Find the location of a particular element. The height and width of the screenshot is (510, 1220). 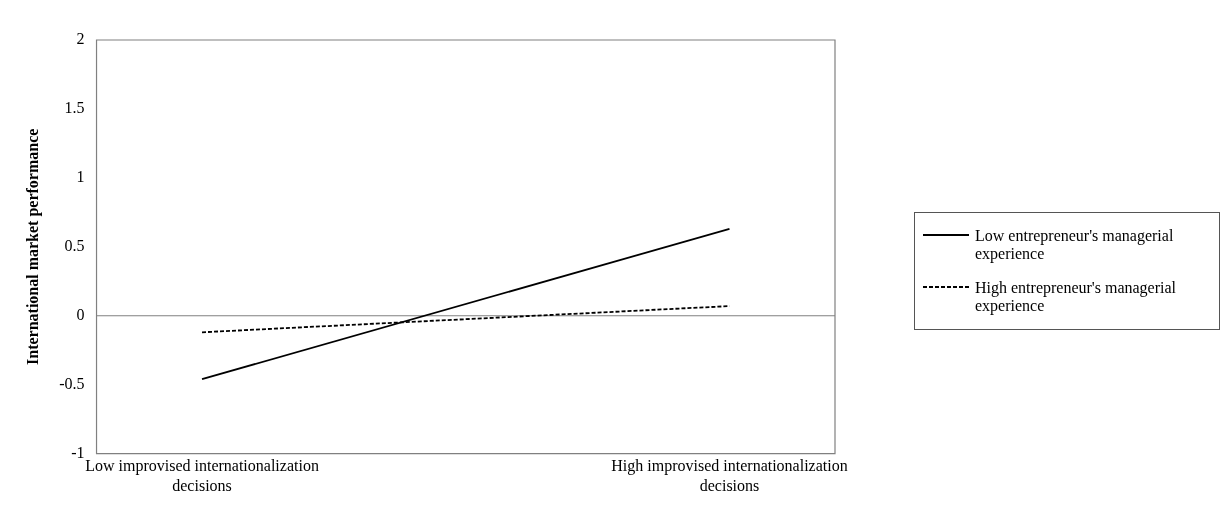

legend-label: High entrepreneur's managerial experience is located at coordinates (1076, 297).